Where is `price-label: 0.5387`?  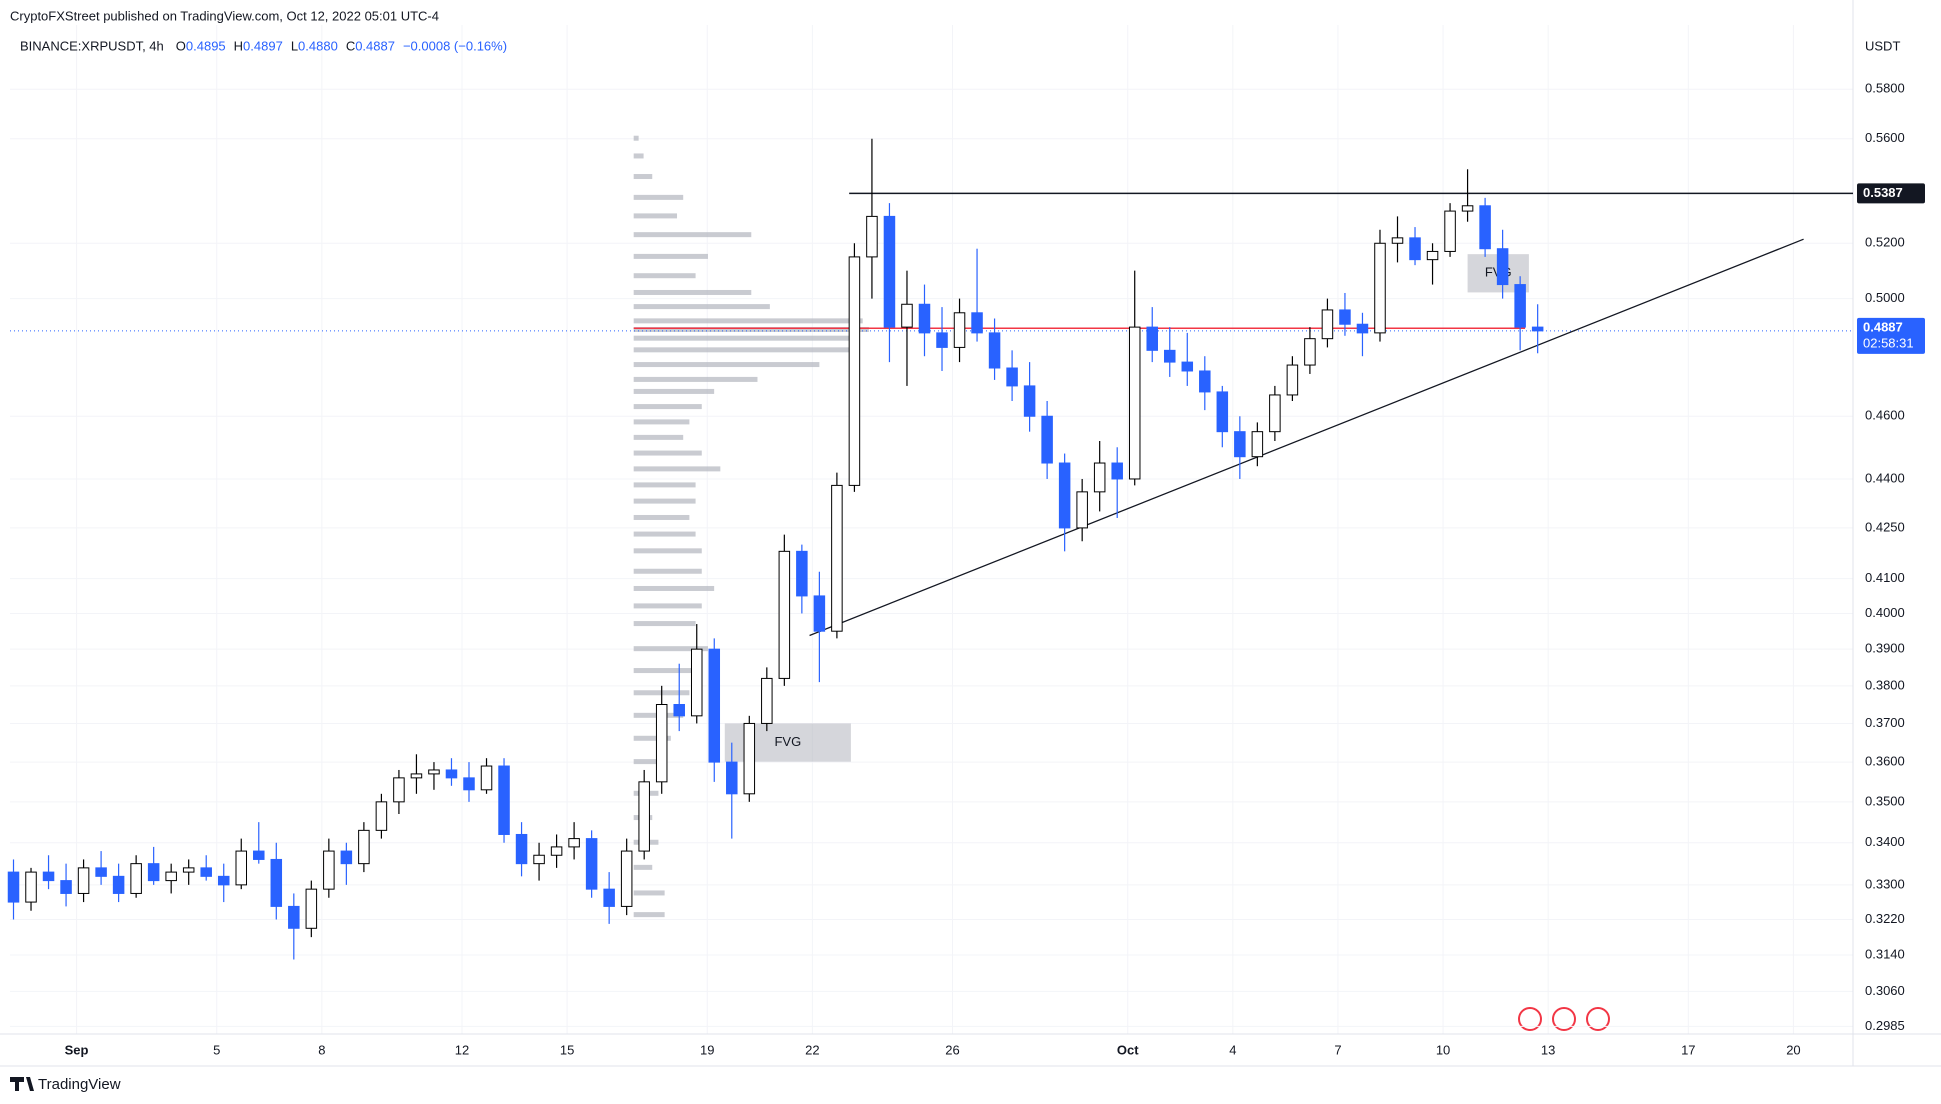 price-label: 0.5387 is located at coordinates (1883, 192).